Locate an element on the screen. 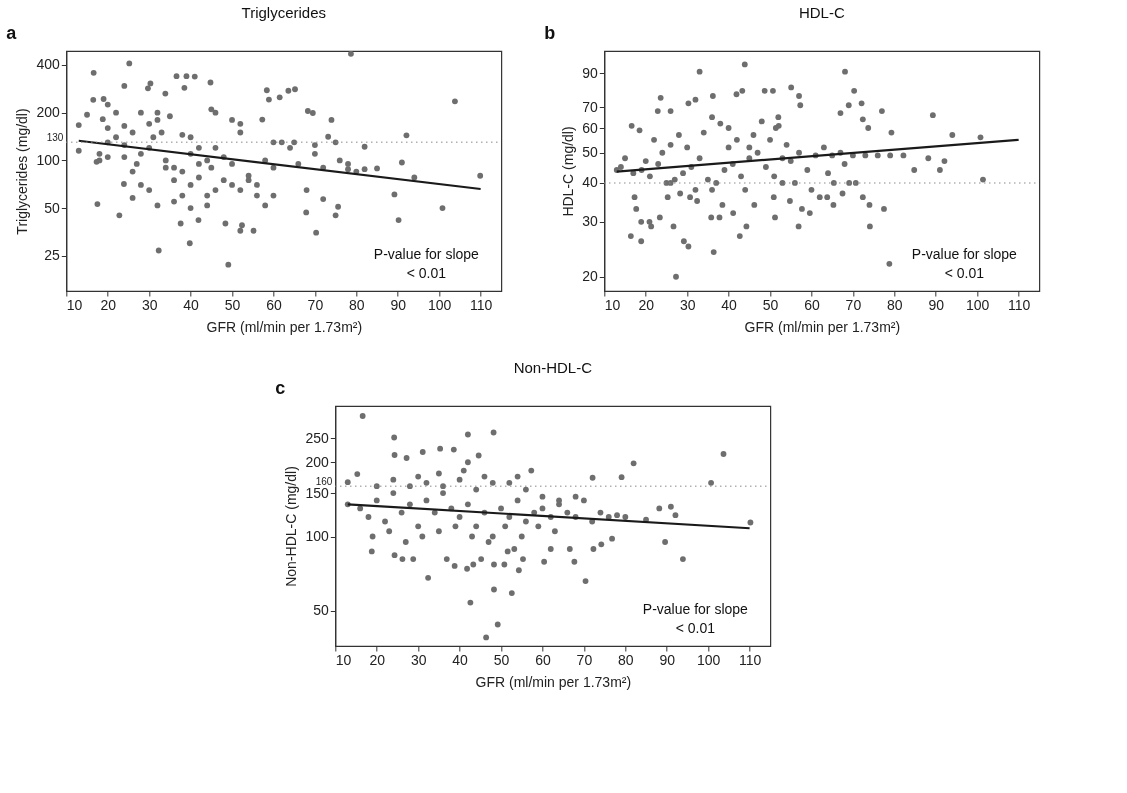  y-axis-title: Non-HDL-C (mg/dl) is located at coordinates (291, 526).